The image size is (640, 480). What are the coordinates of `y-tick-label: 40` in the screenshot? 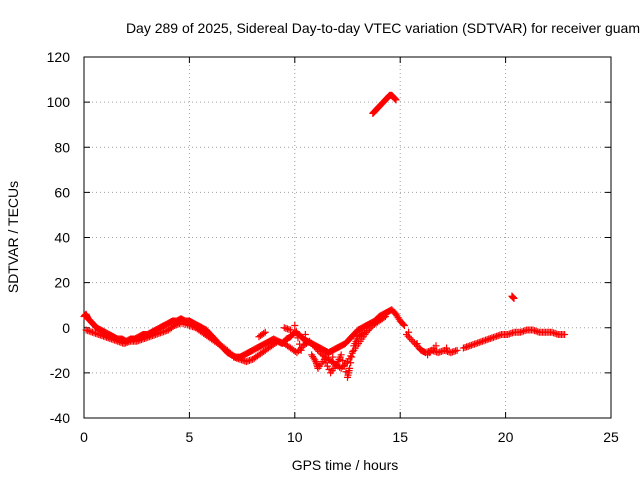 It's located at (62, 238).